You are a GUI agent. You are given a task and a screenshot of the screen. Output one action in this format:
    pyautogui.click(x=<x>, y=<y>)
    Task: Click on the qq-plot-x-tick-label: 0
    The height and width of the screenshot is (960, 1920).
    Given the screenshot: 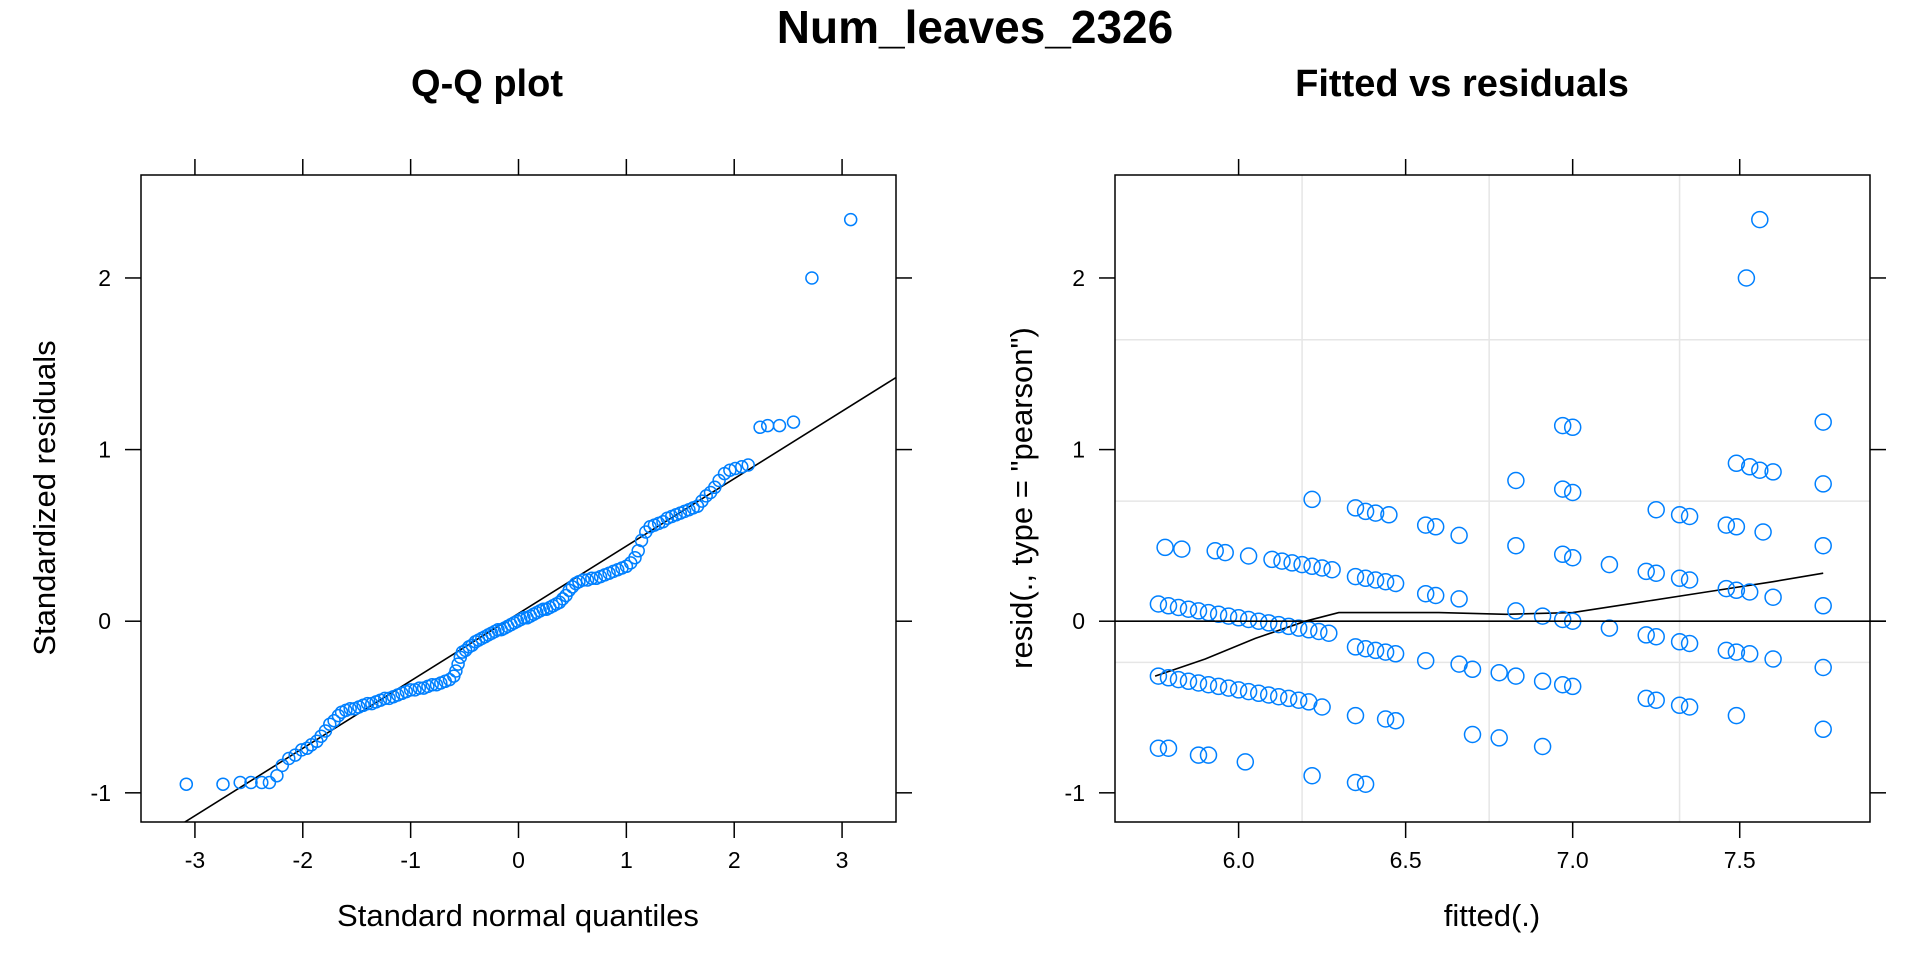 What is the action you would take?
    pyautogui.click(x=518, y=860)
    